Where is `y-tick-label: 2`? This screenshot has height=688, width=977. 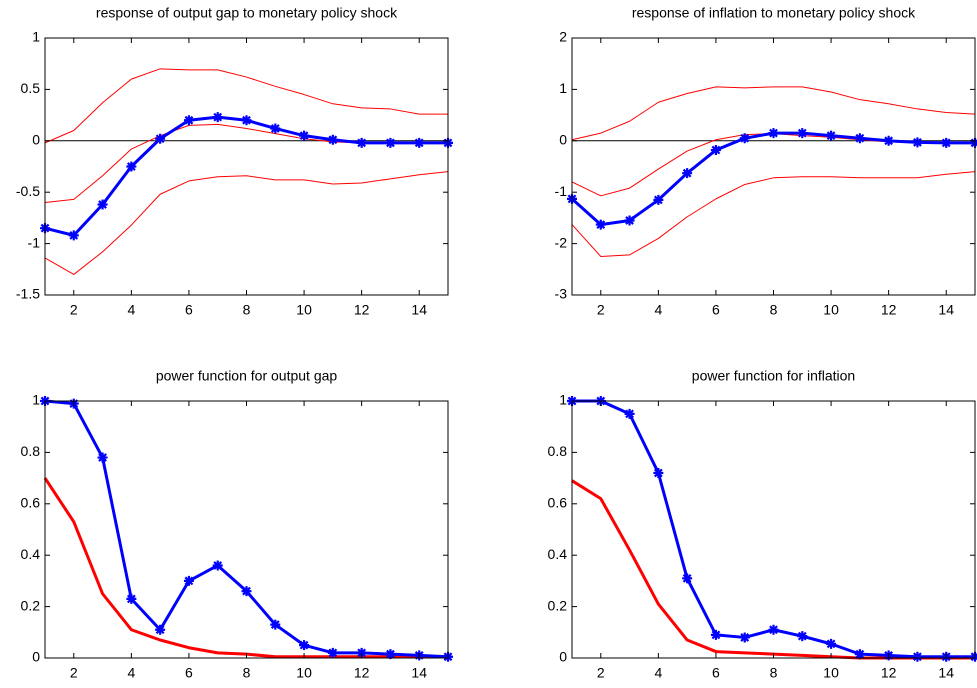 y-tick-label: 2 is located at coordinates (563, 37).